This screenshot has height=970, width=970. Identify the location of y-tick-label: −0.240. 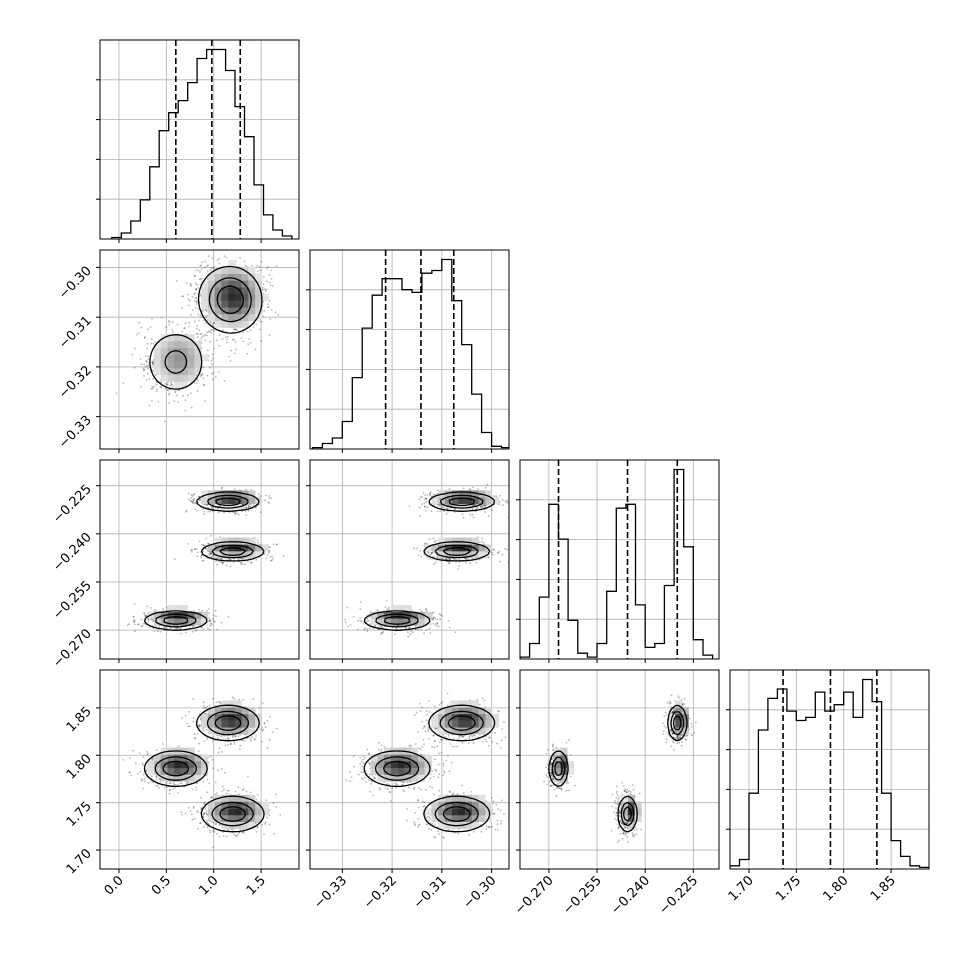
(72, 552).